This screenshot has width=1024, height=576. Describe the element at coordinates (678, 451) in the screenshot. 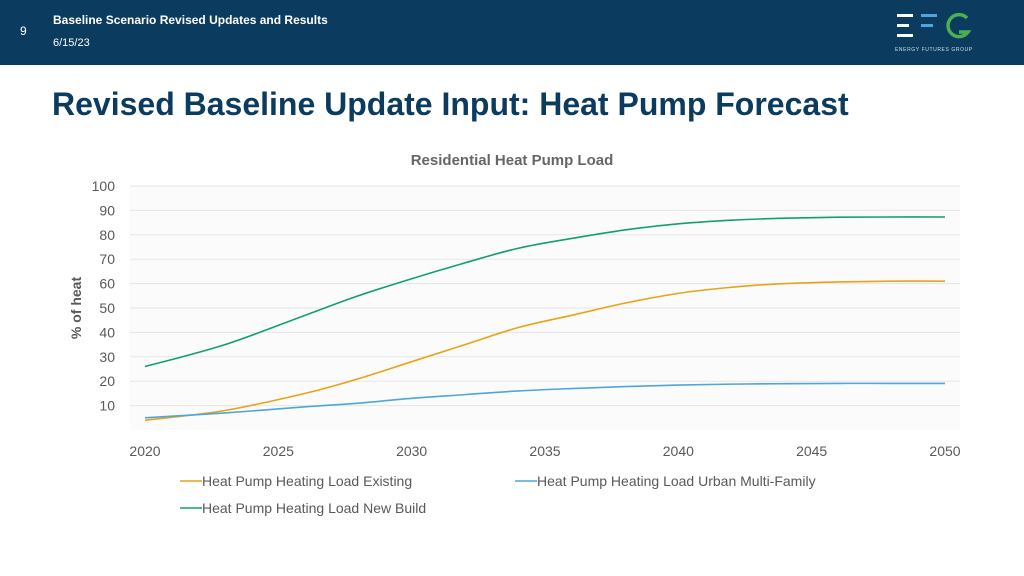

I see `x-tick-label: 2040` at that location.